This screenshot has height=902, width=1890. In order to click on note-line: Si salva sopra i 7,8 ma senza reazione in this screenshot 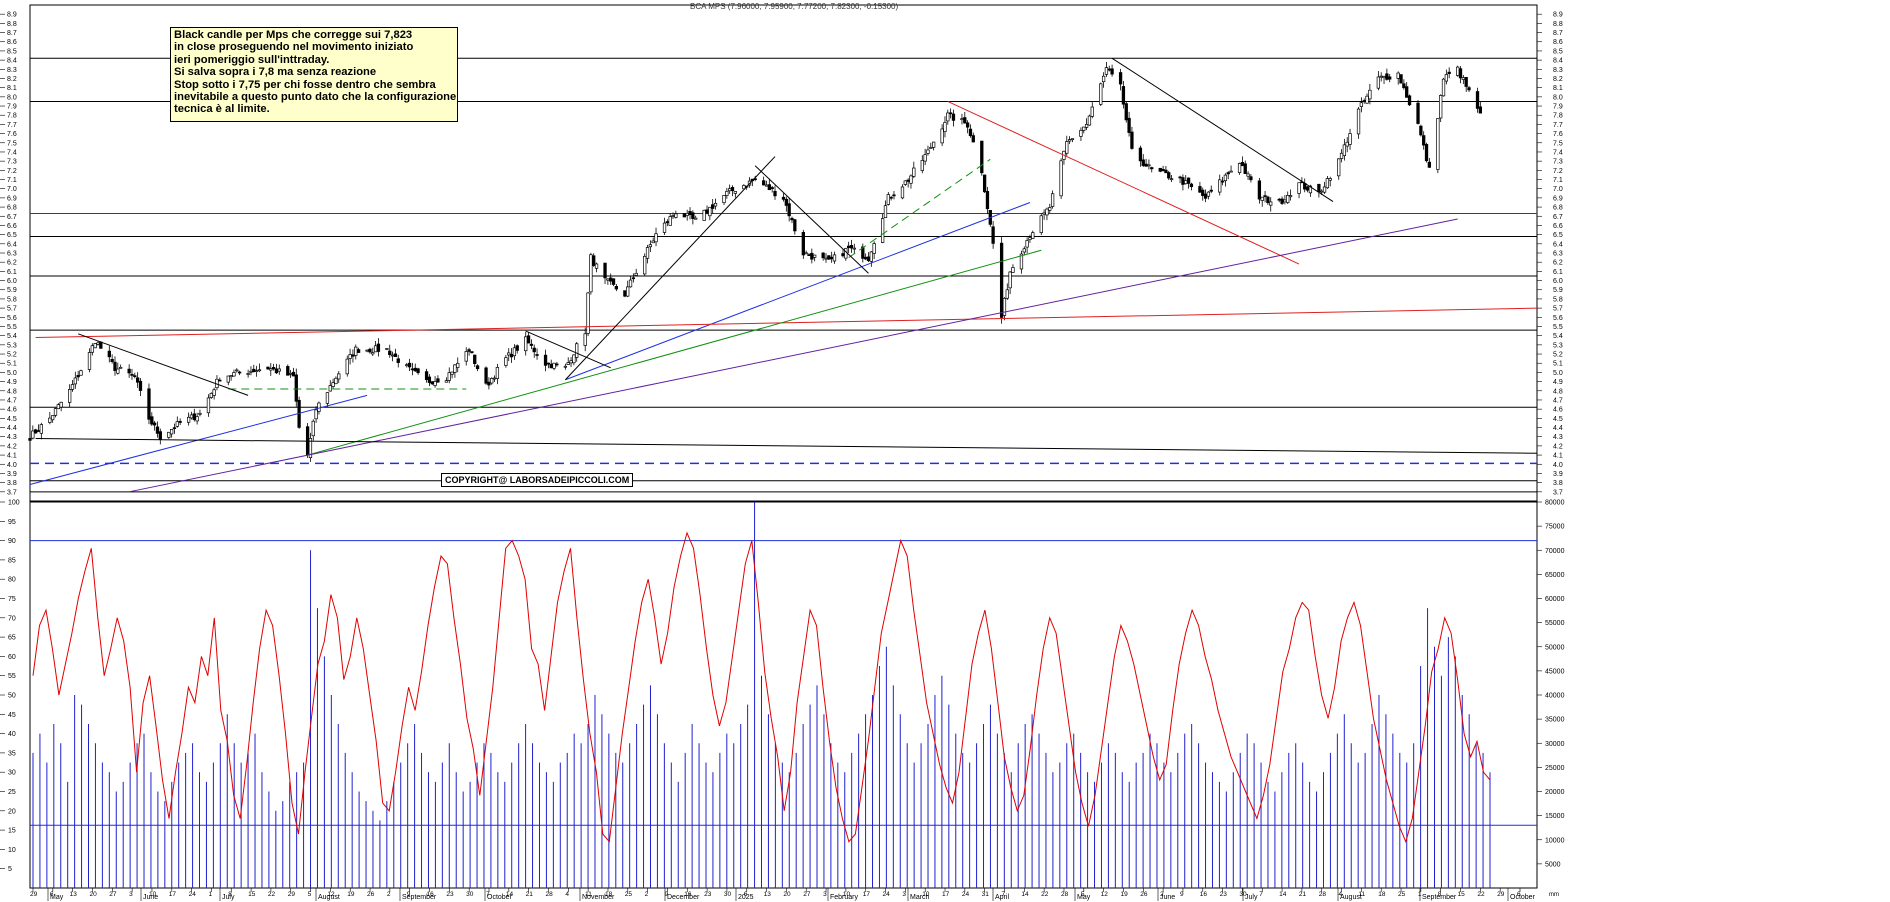, I will do `click(275, 72)`.